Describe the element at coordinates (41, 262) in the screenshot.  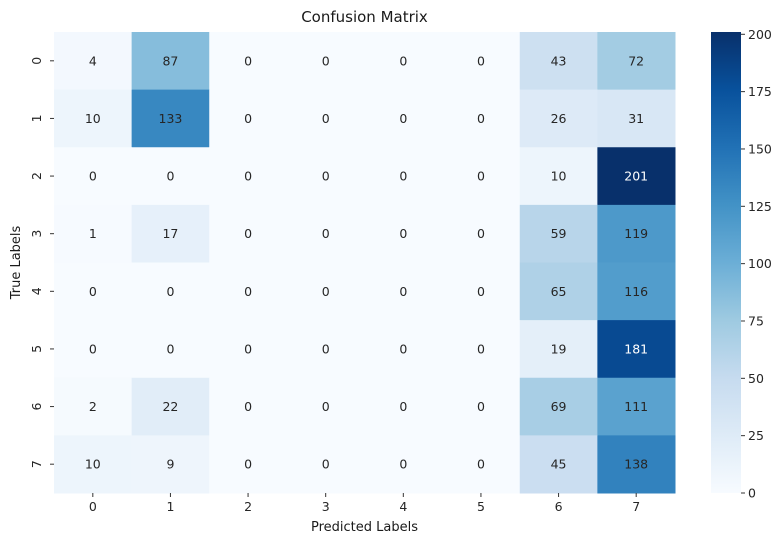
I see `y-axis-ticks: 0 1 2 3 4 5 6 7` at that location.